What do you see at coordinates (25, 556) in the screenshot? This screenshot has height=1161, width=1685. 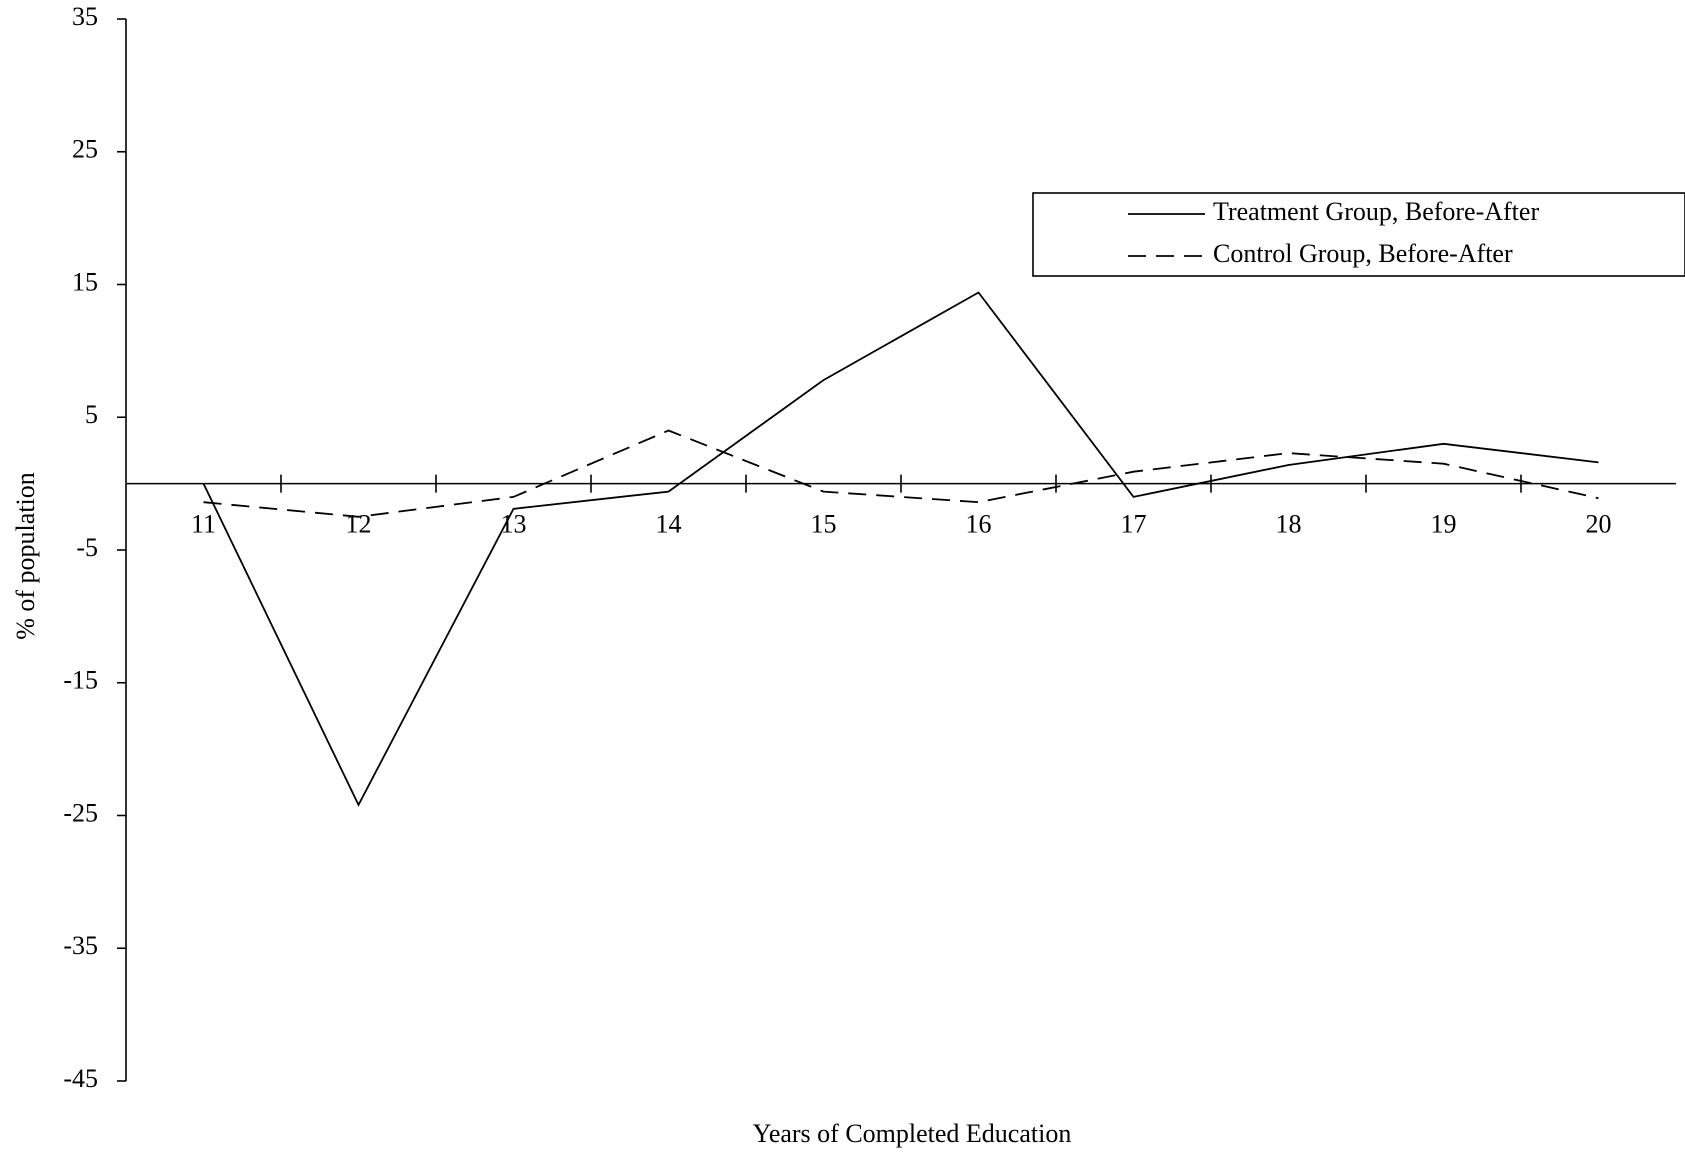 I see `y-axis-label: % of population` at bounding box center [25, 556].